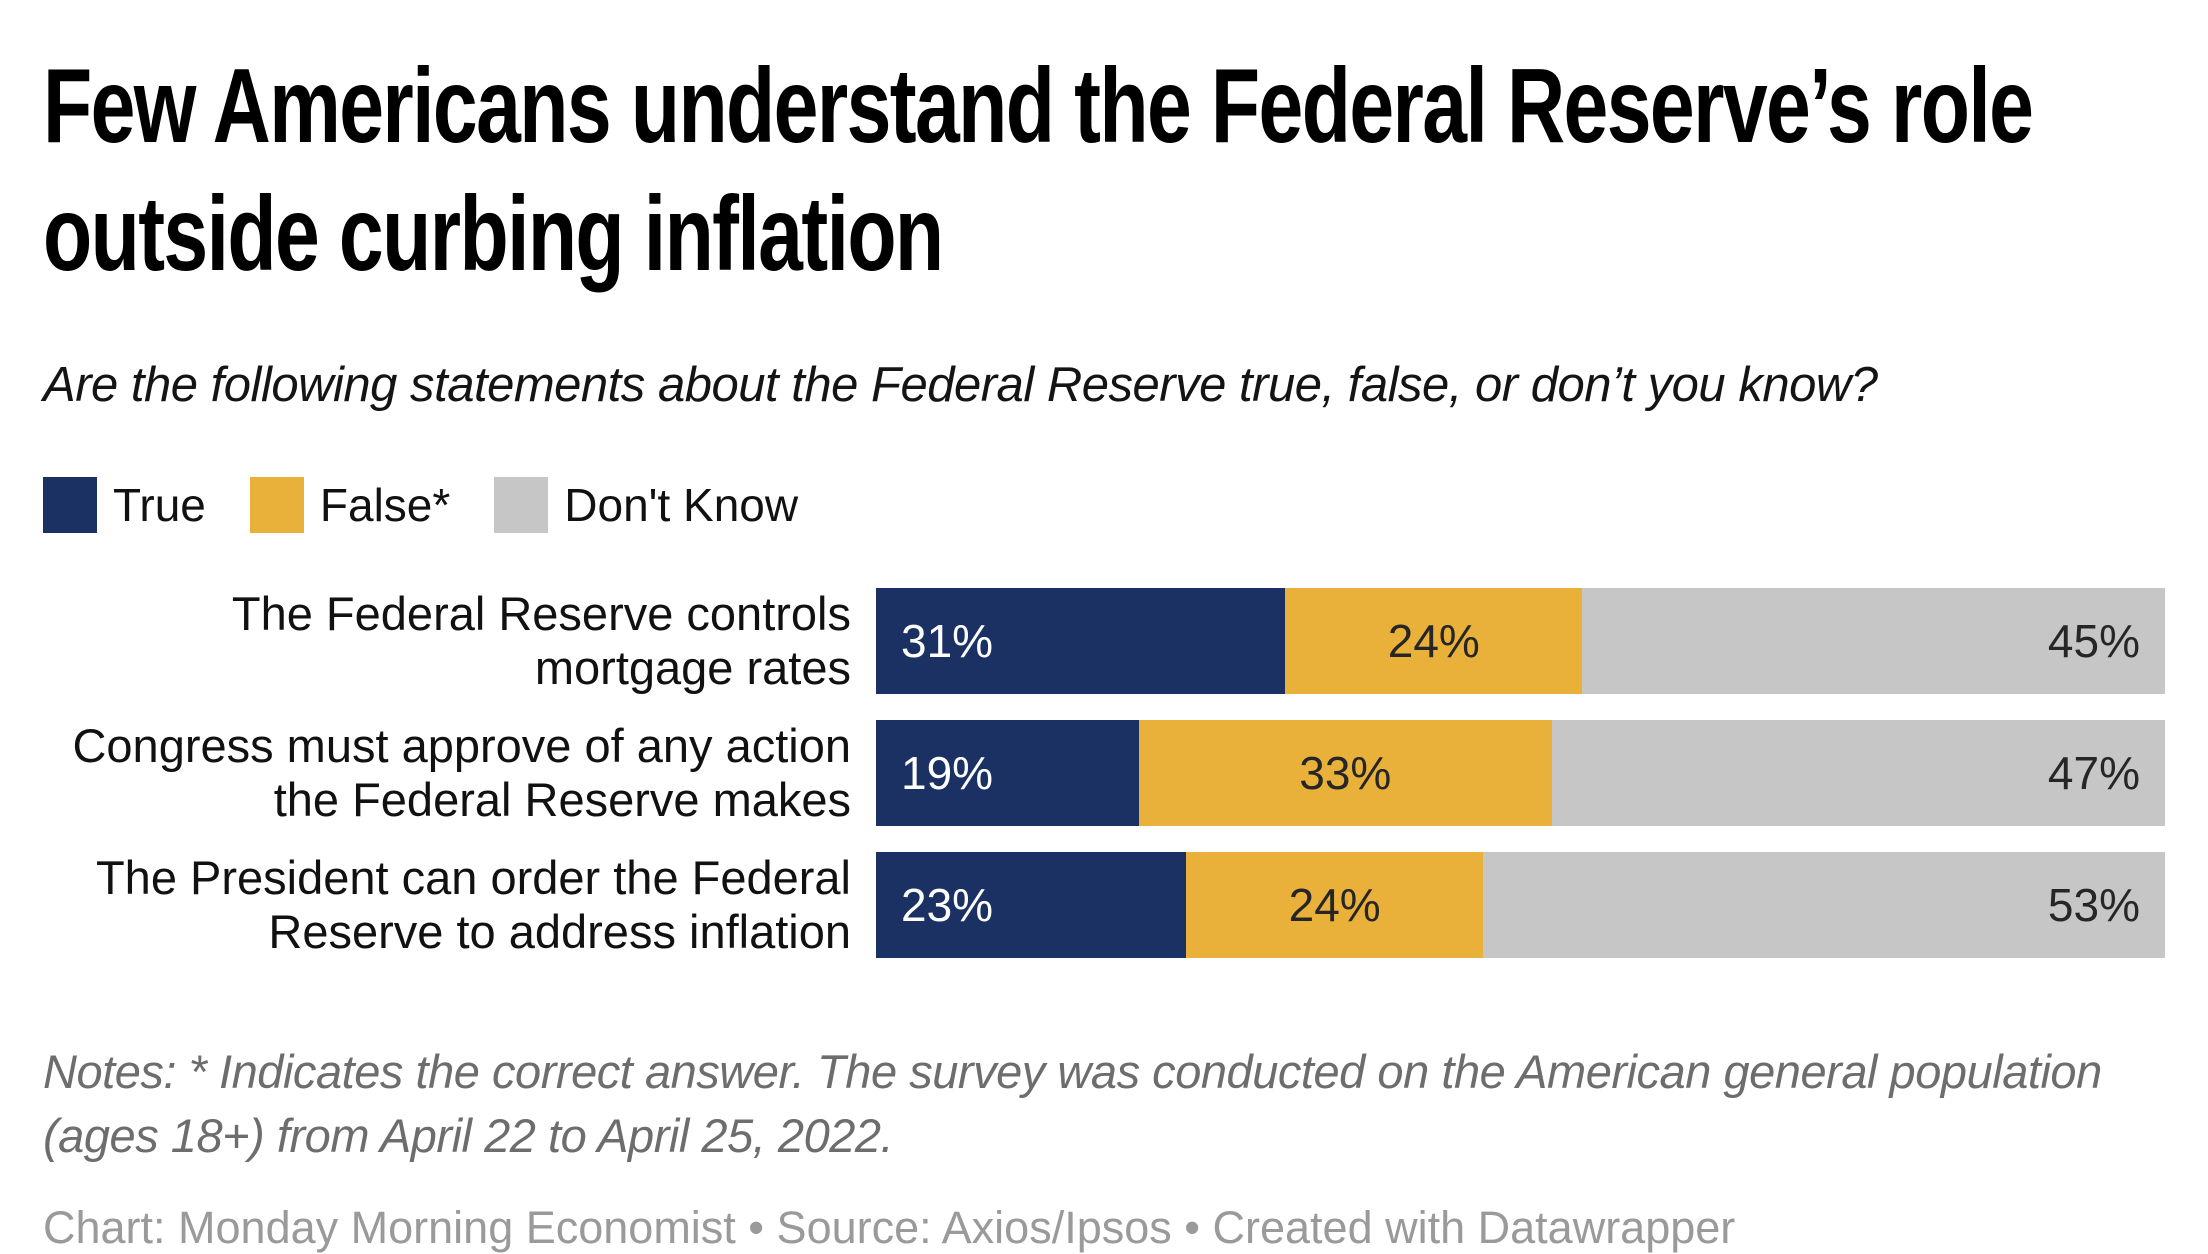 The height and width of the screenshot is (1254, 2208). Describe the element at coordinates (1104, 504) in the screenshot. I see `legend: True False* Don't Know` at that location.